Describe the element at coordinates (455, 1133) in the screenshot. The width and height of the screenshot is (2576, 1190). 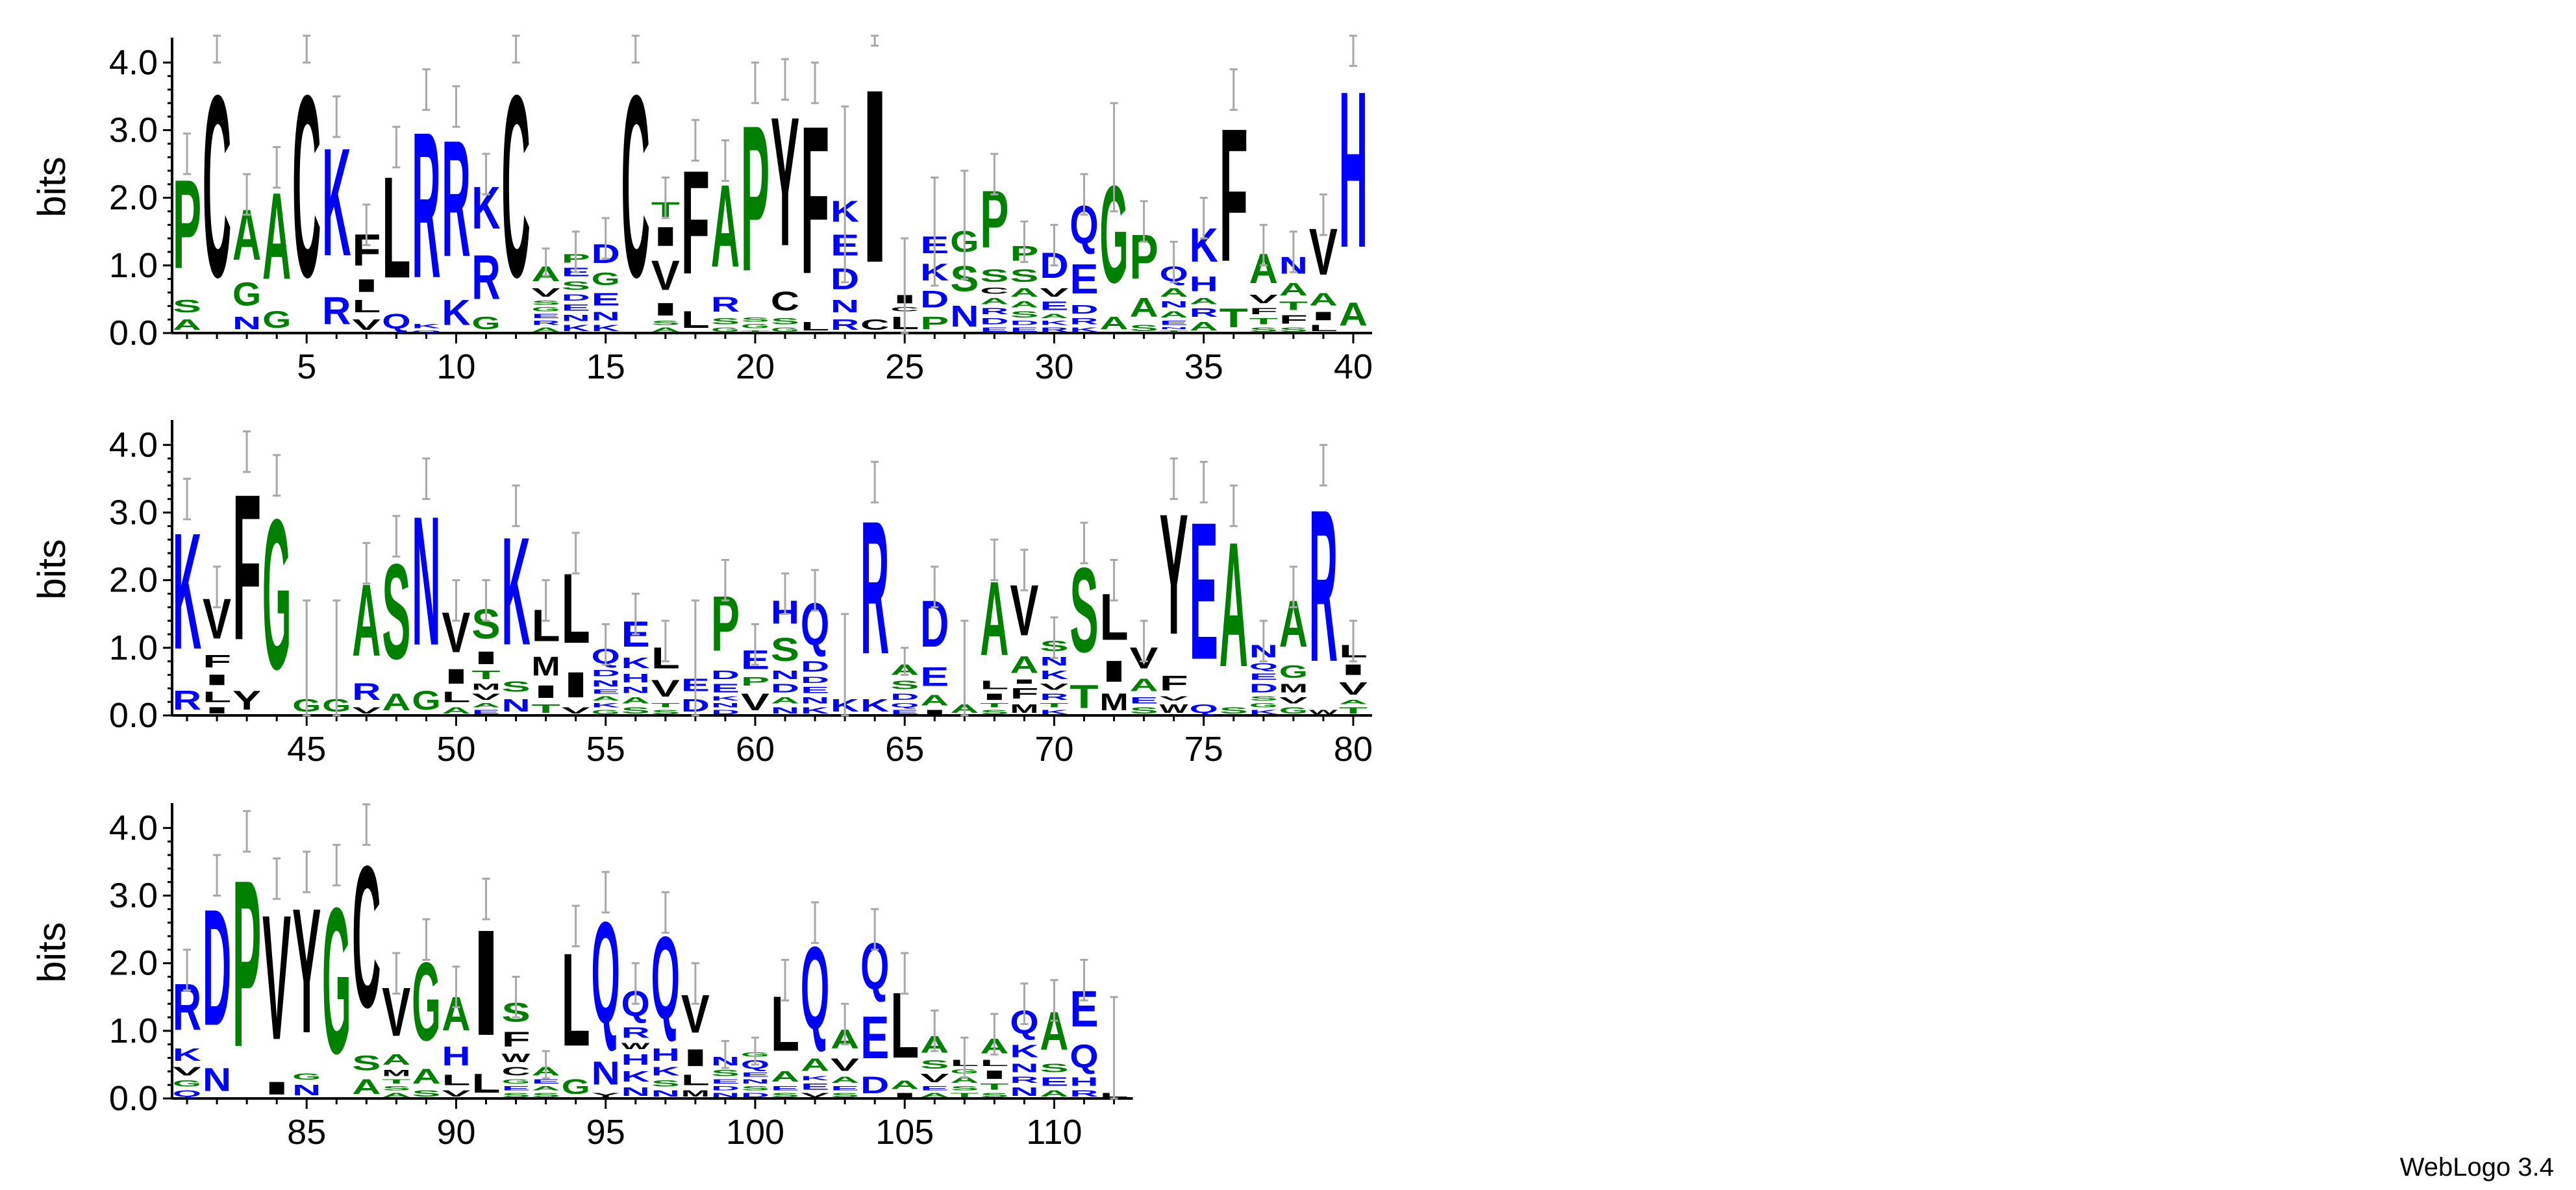
I see `x-tick-label: 90` at that location.